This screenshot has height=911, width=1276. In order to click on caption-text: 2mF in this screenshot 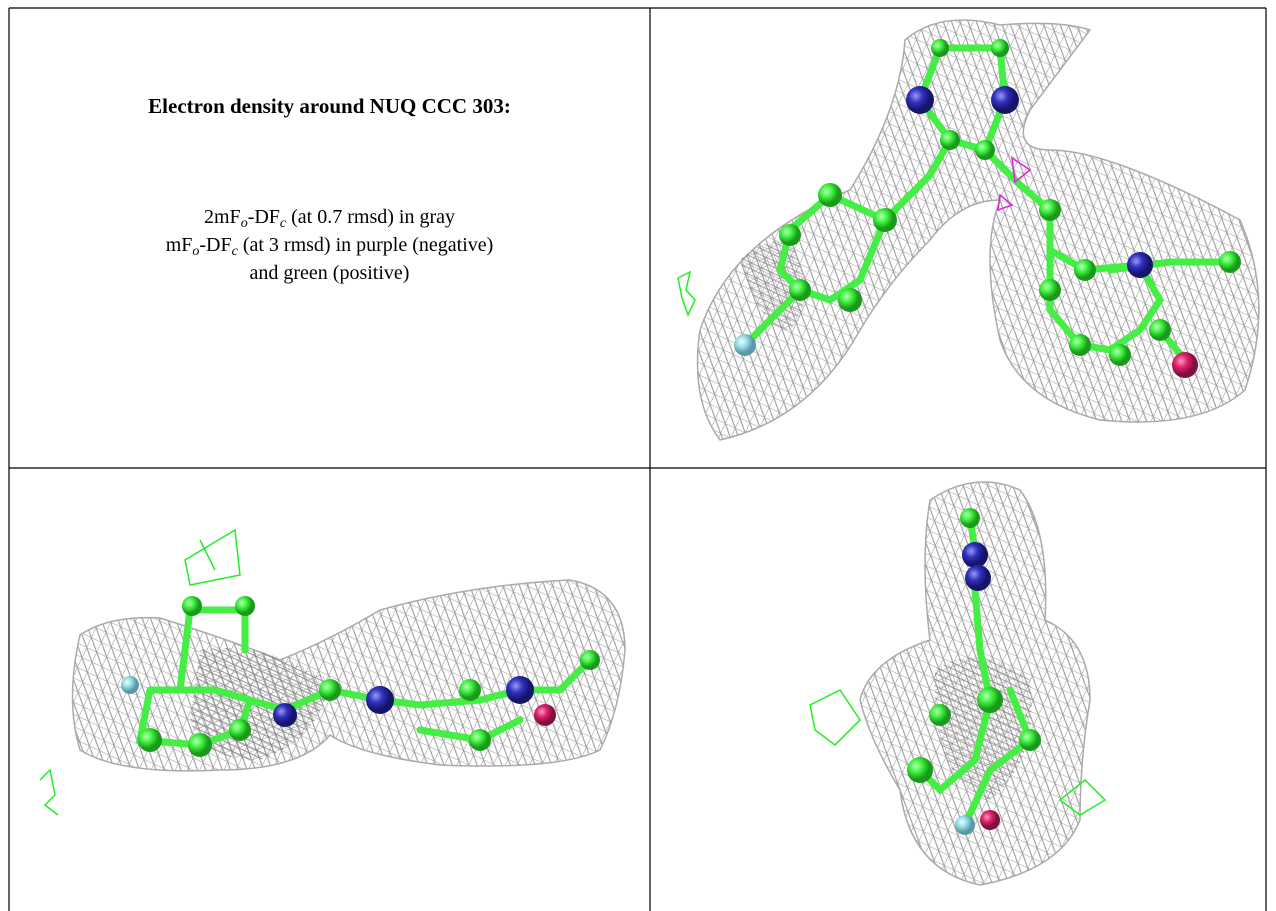, I will do `click(222, 217)`.